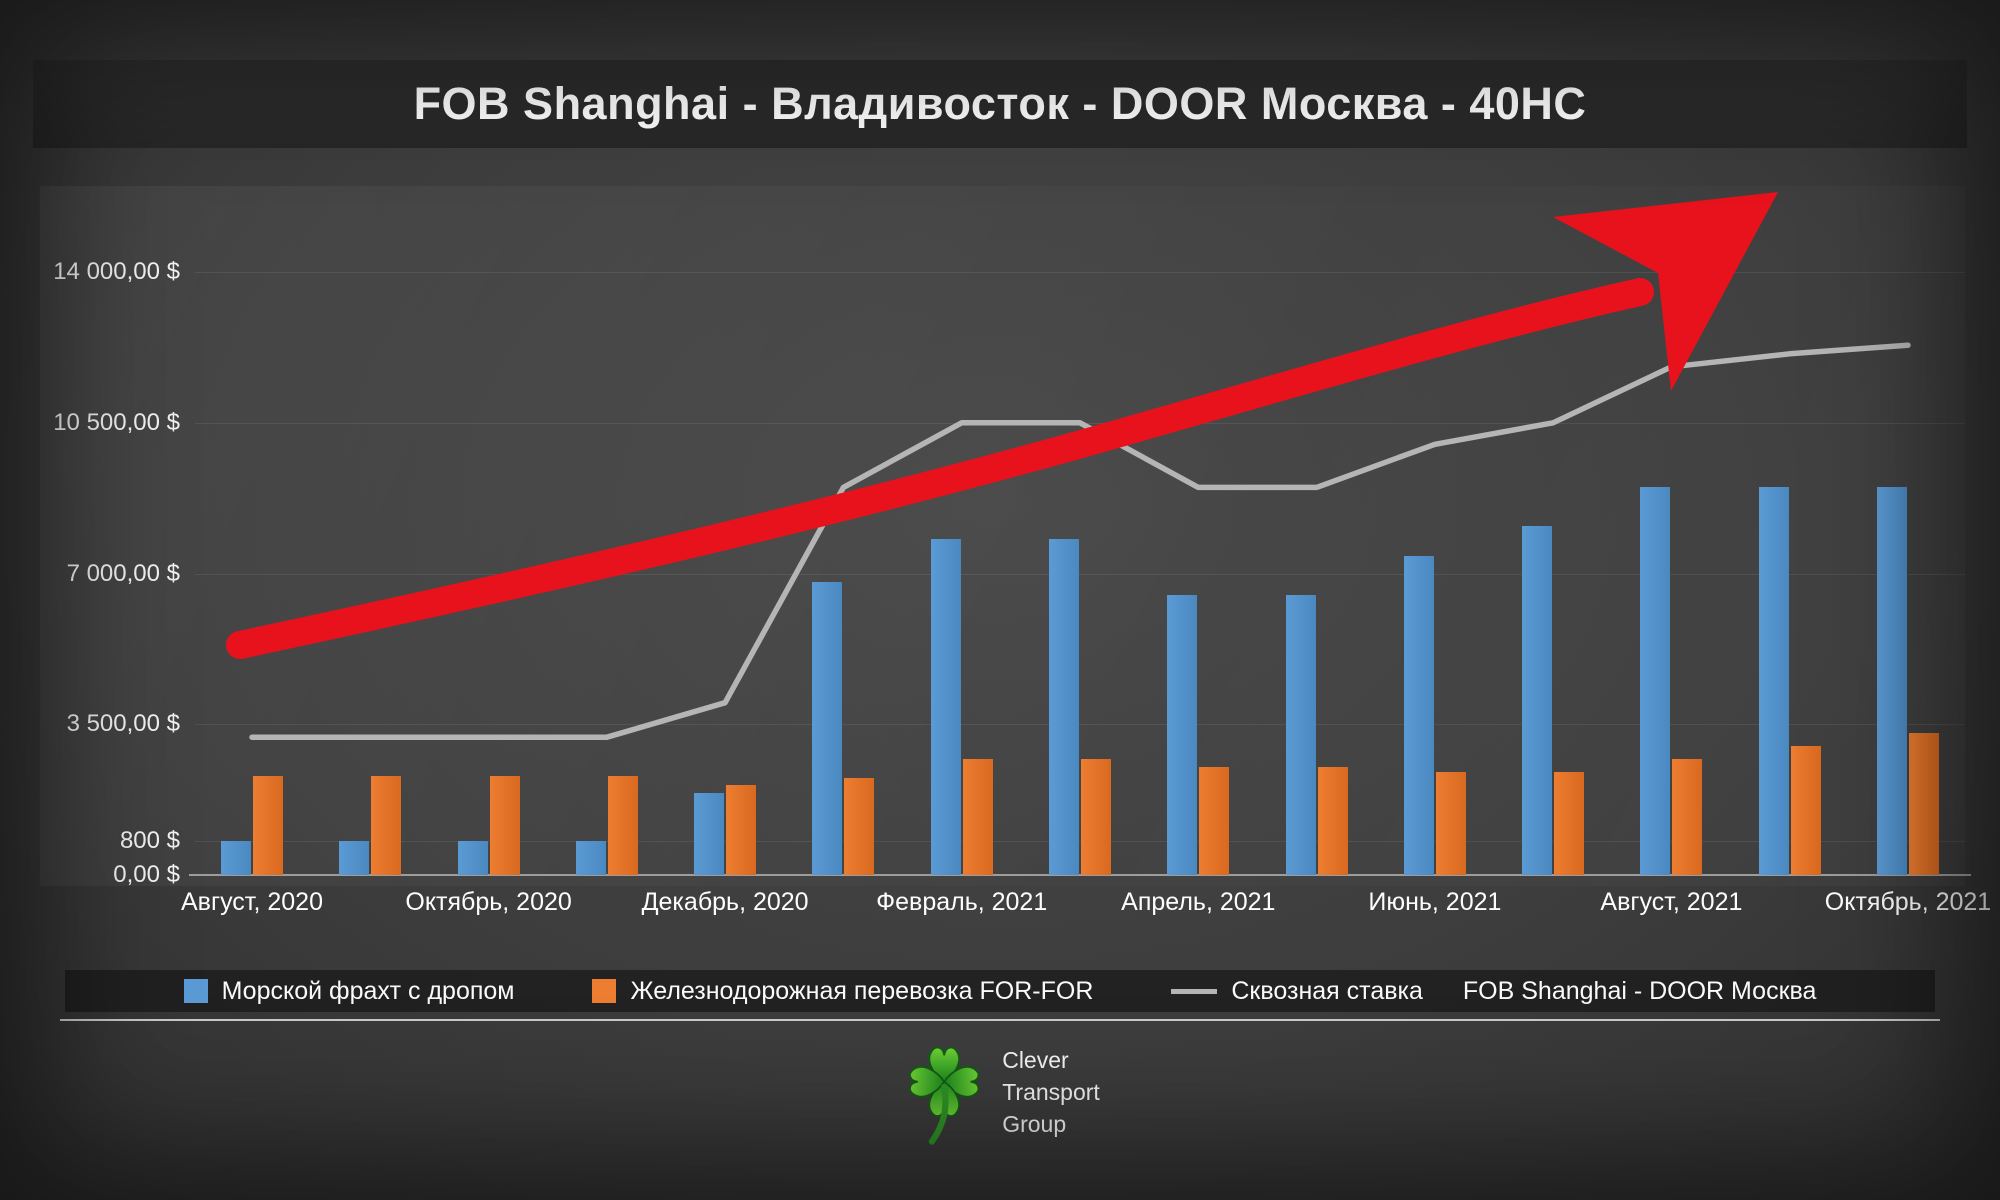 Image resolution: width=2000 pixels, height=1200 pixels. What do you see at coordinates (1035, 1060) in the screenshot?
I see `logo-line-1: Clever` at bounding box center [1035, 1060].